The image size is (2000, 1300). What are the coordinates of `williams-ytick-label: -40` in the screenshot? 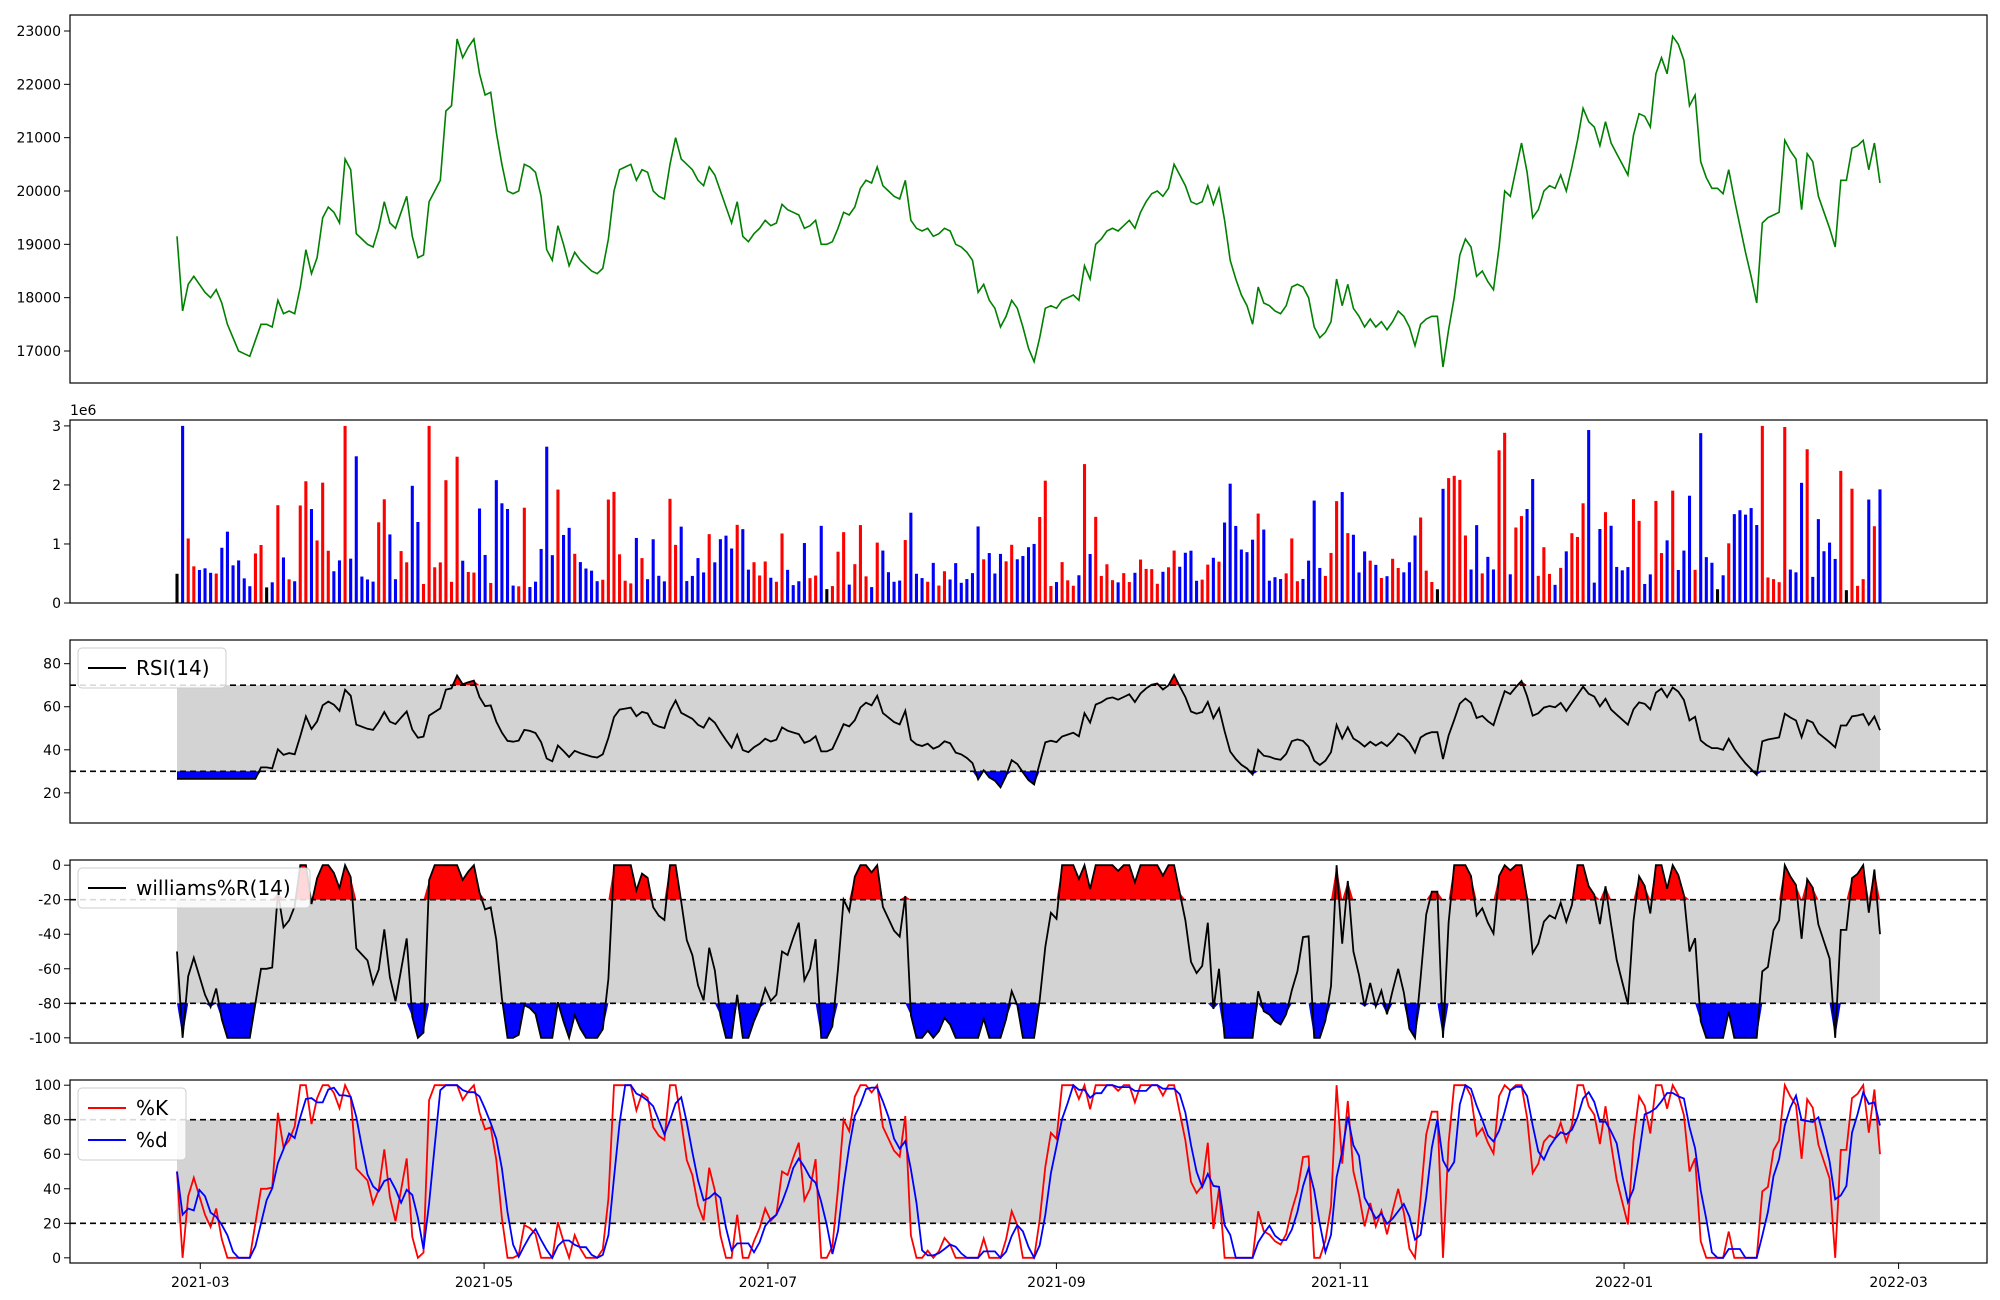 It's located at (49, 935).